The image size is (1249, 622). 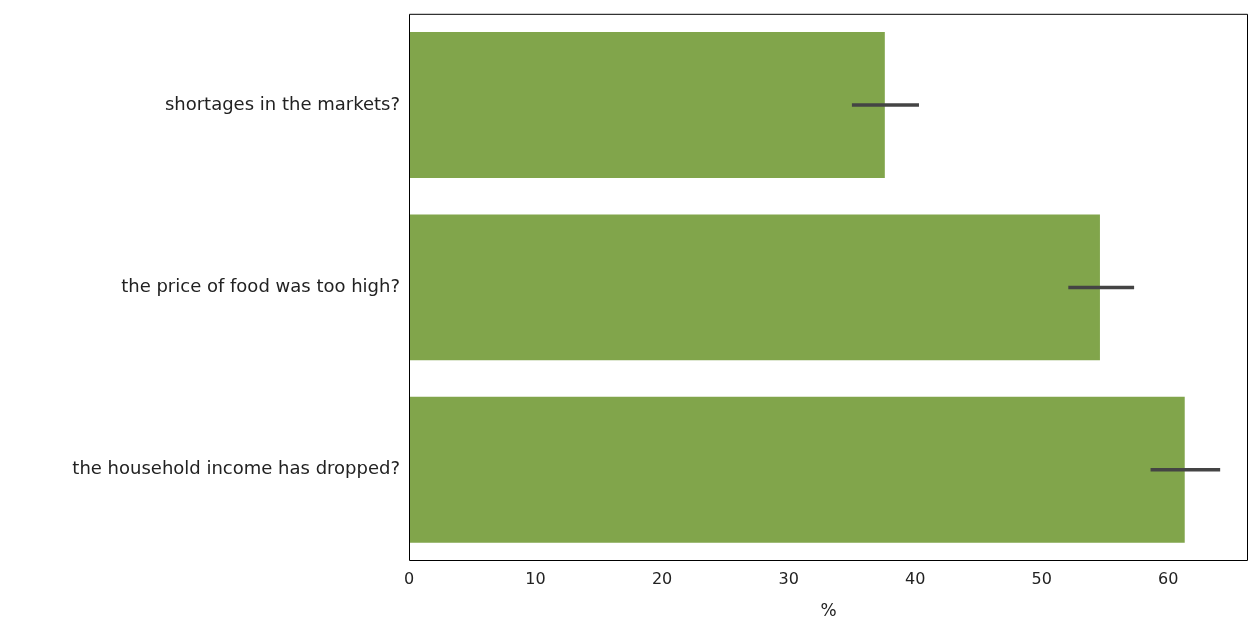 I want to click on x-tick-label: 10, so click(x=535, y=578).